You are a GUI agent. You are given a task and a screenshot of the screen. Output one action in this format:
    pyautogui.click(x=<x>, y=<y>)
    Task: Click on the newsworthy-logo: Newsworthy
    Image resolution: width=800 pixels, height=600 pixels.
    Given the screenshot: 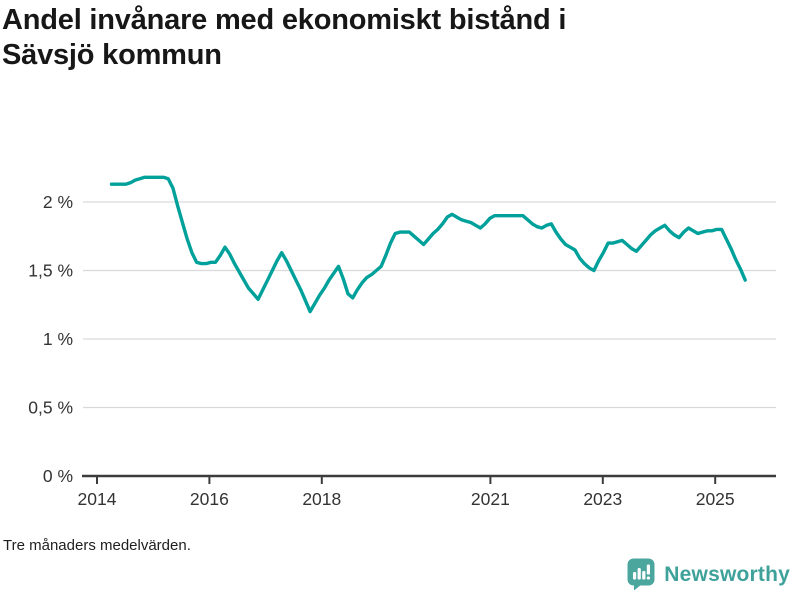 What is the action you would take?
    pyautogui.click(x=708, y=574)
    